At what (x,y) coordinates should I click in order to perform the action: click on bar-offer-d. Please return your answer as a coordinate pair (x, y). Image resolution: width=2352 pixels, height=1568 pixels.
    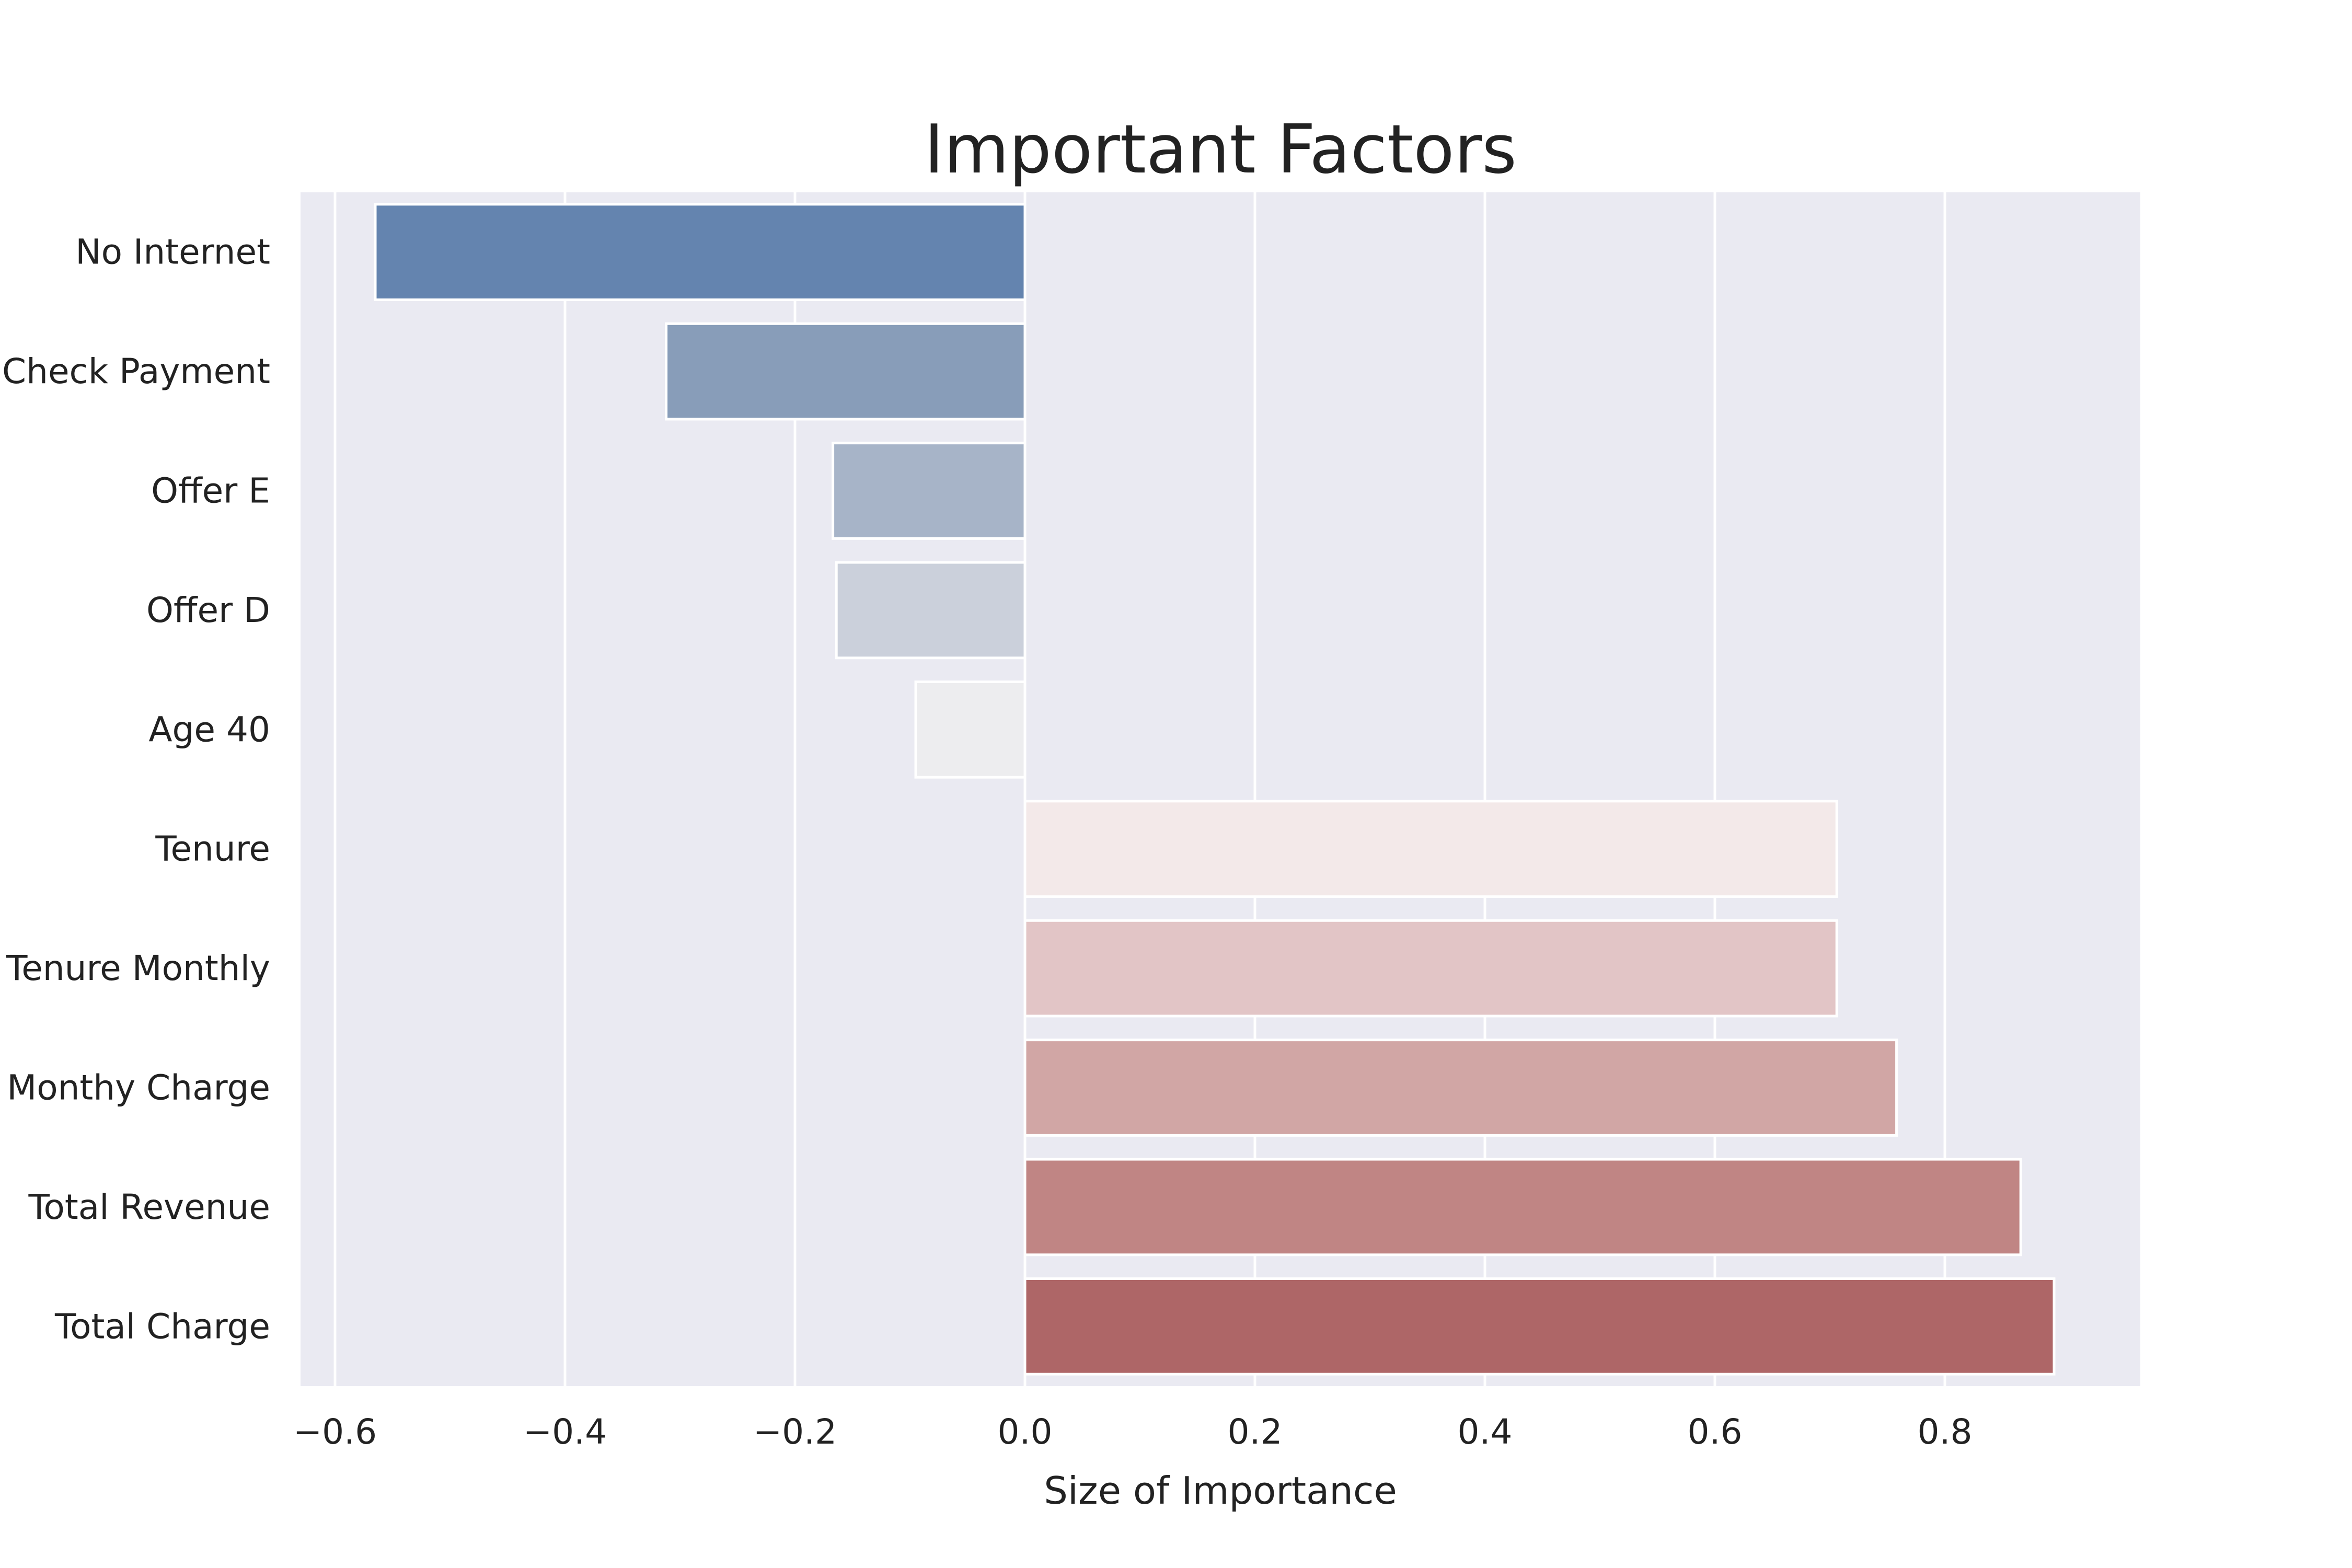
    Looking at the image, I should click on (931, 610).